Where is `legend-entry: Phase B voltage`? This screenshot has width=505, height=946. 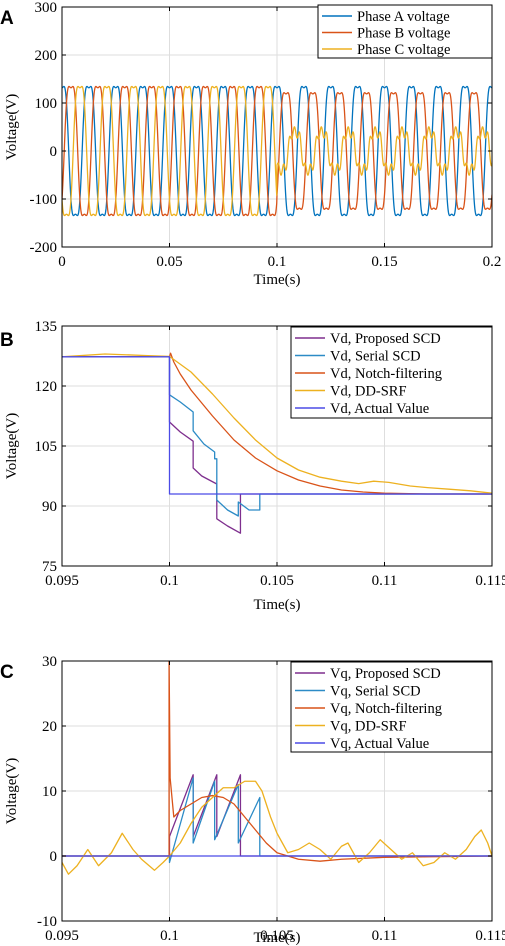
legend-entry: Phase B voltage is located at coordinates (403, 34).